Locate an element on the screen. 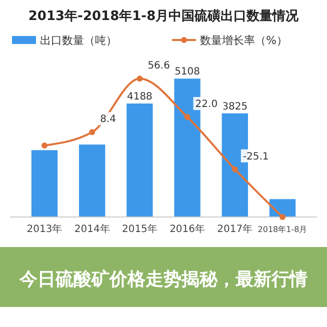 The image size is (327, 327). chart-title: 2013年-2018年1-8月中国硫磺出口数量情况 is located at coordinates (164, 16).